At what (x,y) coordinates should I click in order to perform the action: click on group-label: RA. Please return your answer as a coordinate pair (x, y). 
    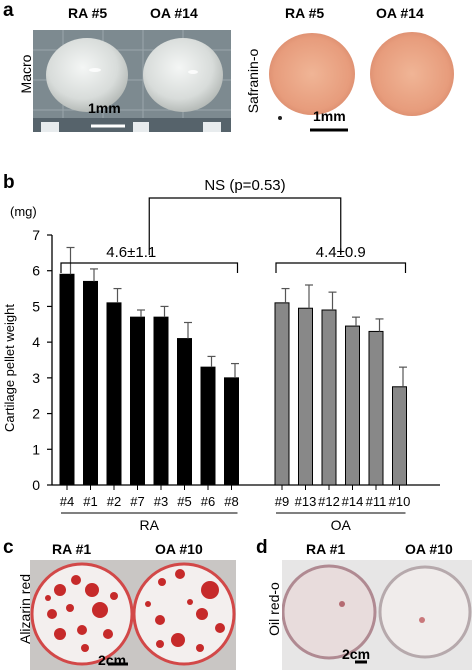
    Looking at the image, I should click on (150, 525).